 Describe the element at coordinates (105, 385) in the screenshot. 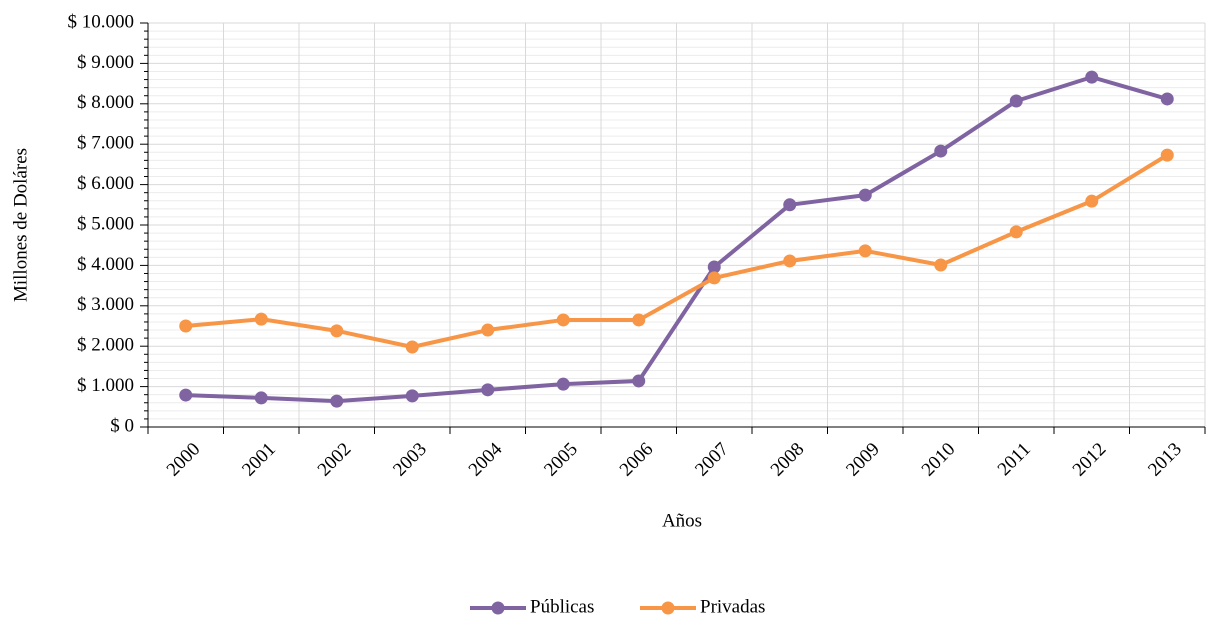

I see `y-tick-label: $ 1.000` at that location.